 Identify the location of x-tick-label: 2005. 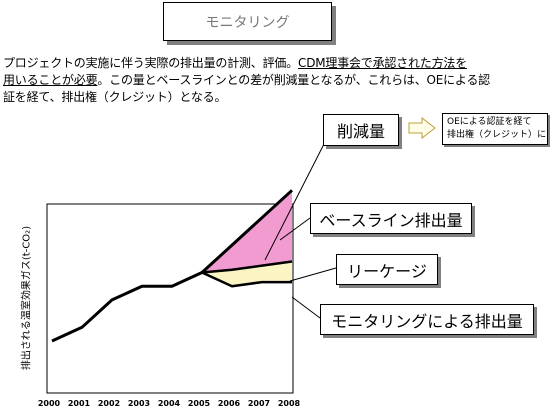
(199, 403).